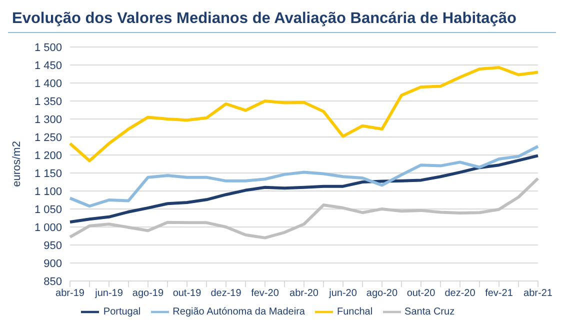 This screenshot has width=564, height=332. Describe the element at coordinates (48, 156) in the screenshot. I see `y-tick-label: 1 200` at that location.